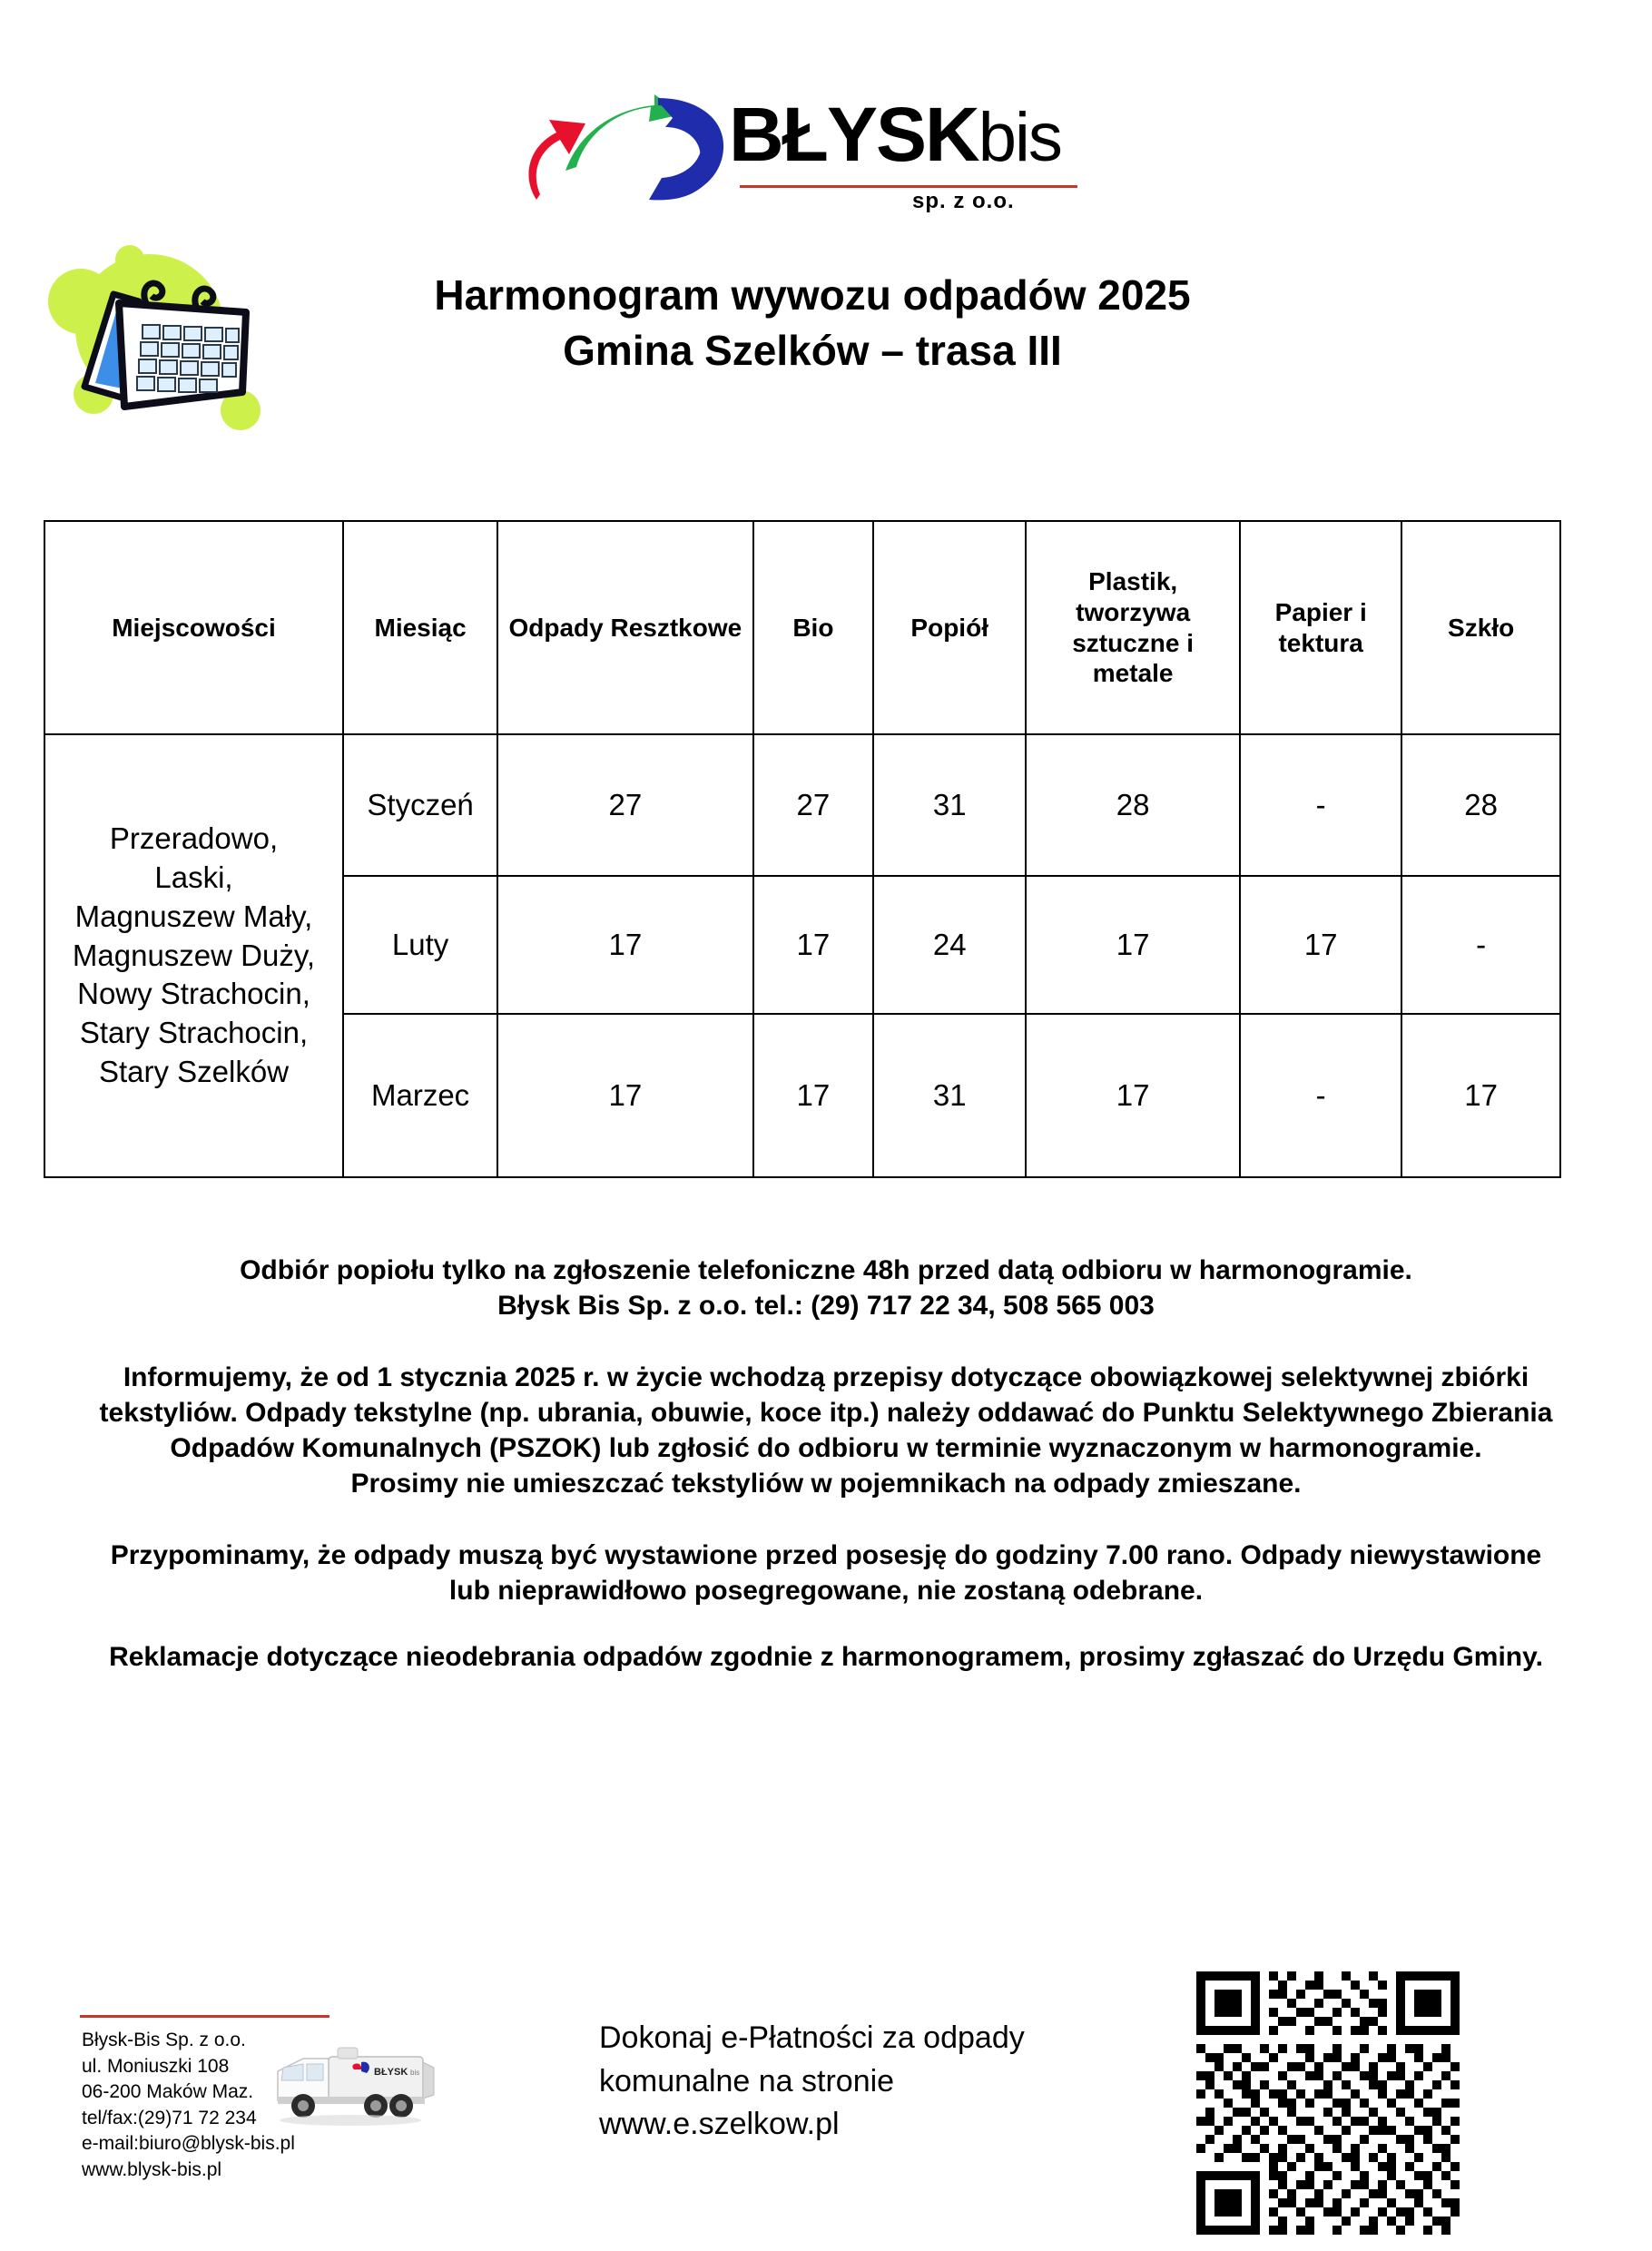 The height and width of the screenshot is (2251, 1652). Describe the element at coordinates (420, 1096) in the screenshot. I see `cell-month: Marzec` at that location.